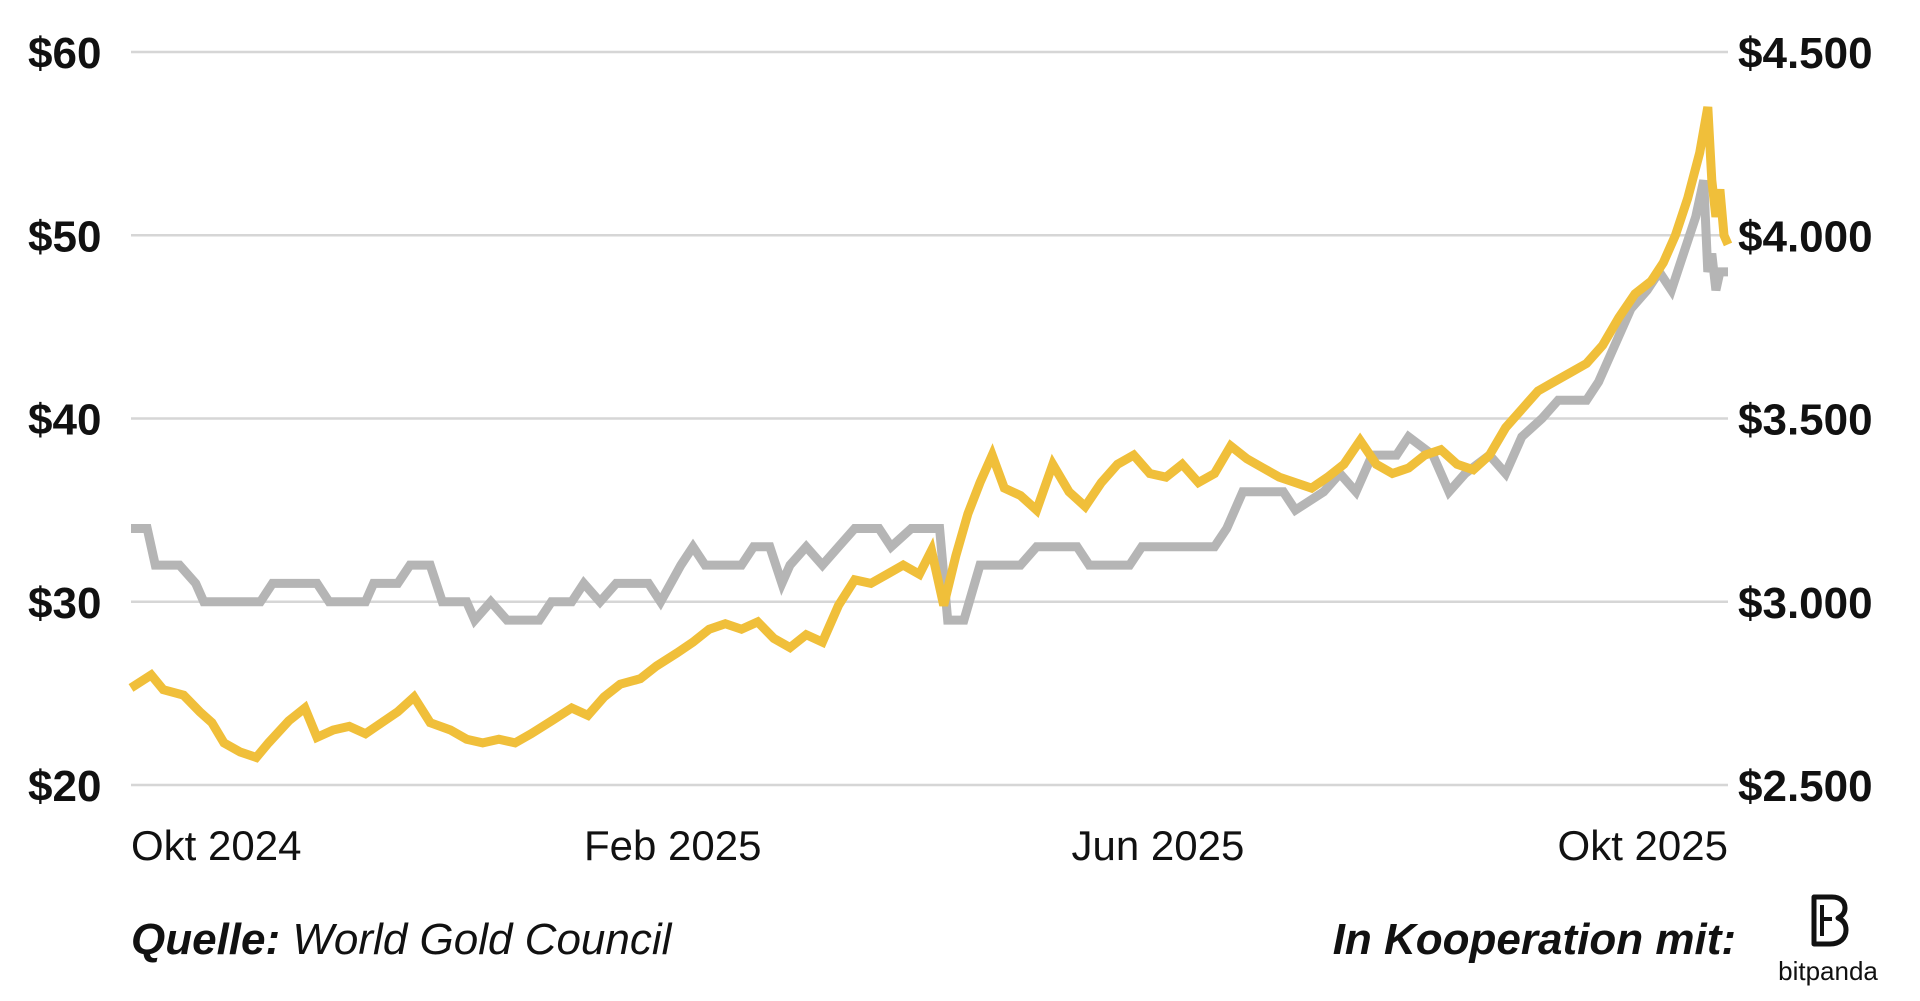  I want to click on left-y-tick-label: $40, so click(64, 420).